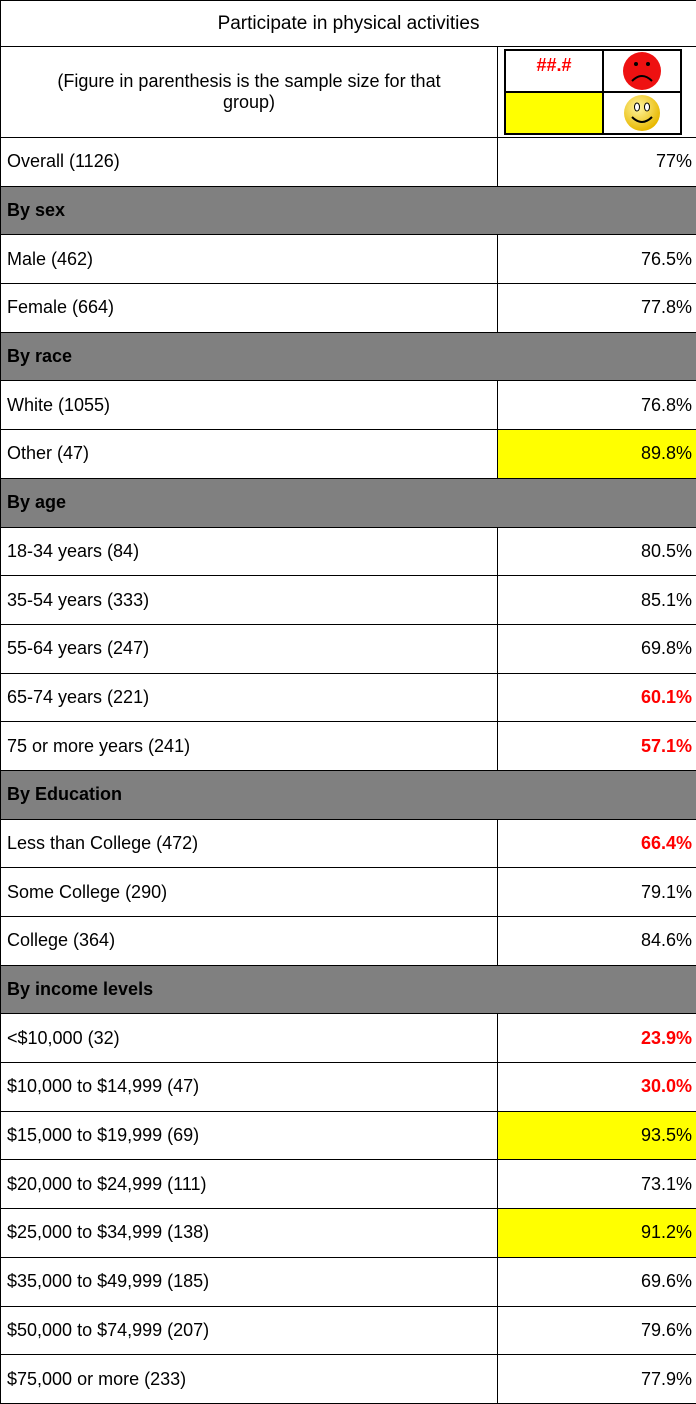 The width and height of the screenshot is (696, 1404). What do you see at coordinates (554, 71) in the screenshot?
I see `low-sample-label: ##.#` at bounding box center [554, 71].